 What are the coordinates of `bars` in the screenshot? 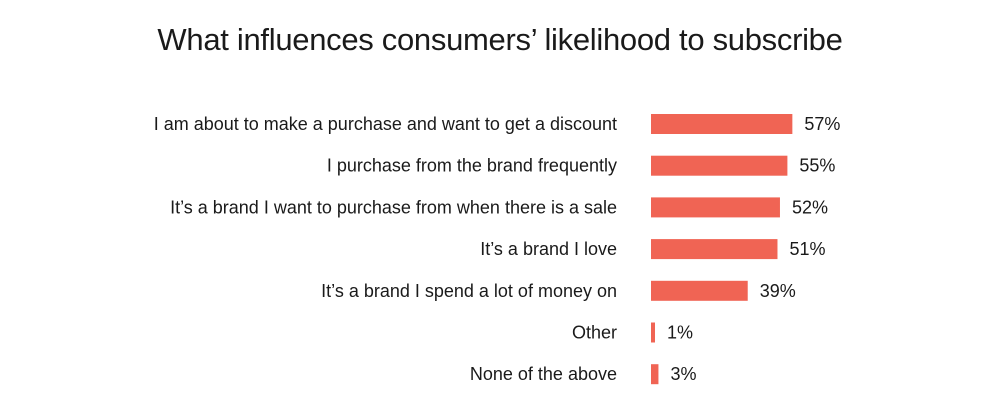 It's located at (722, 249).